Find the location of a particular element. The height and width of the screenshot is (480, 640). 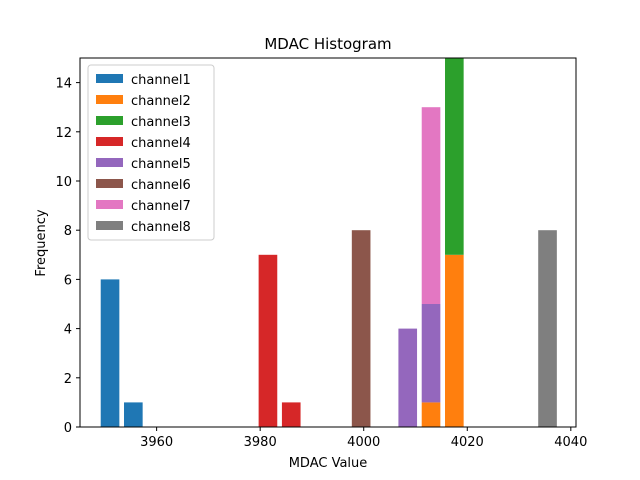

legend-label-channel8: channel8 is located at coordinates (161, 227).